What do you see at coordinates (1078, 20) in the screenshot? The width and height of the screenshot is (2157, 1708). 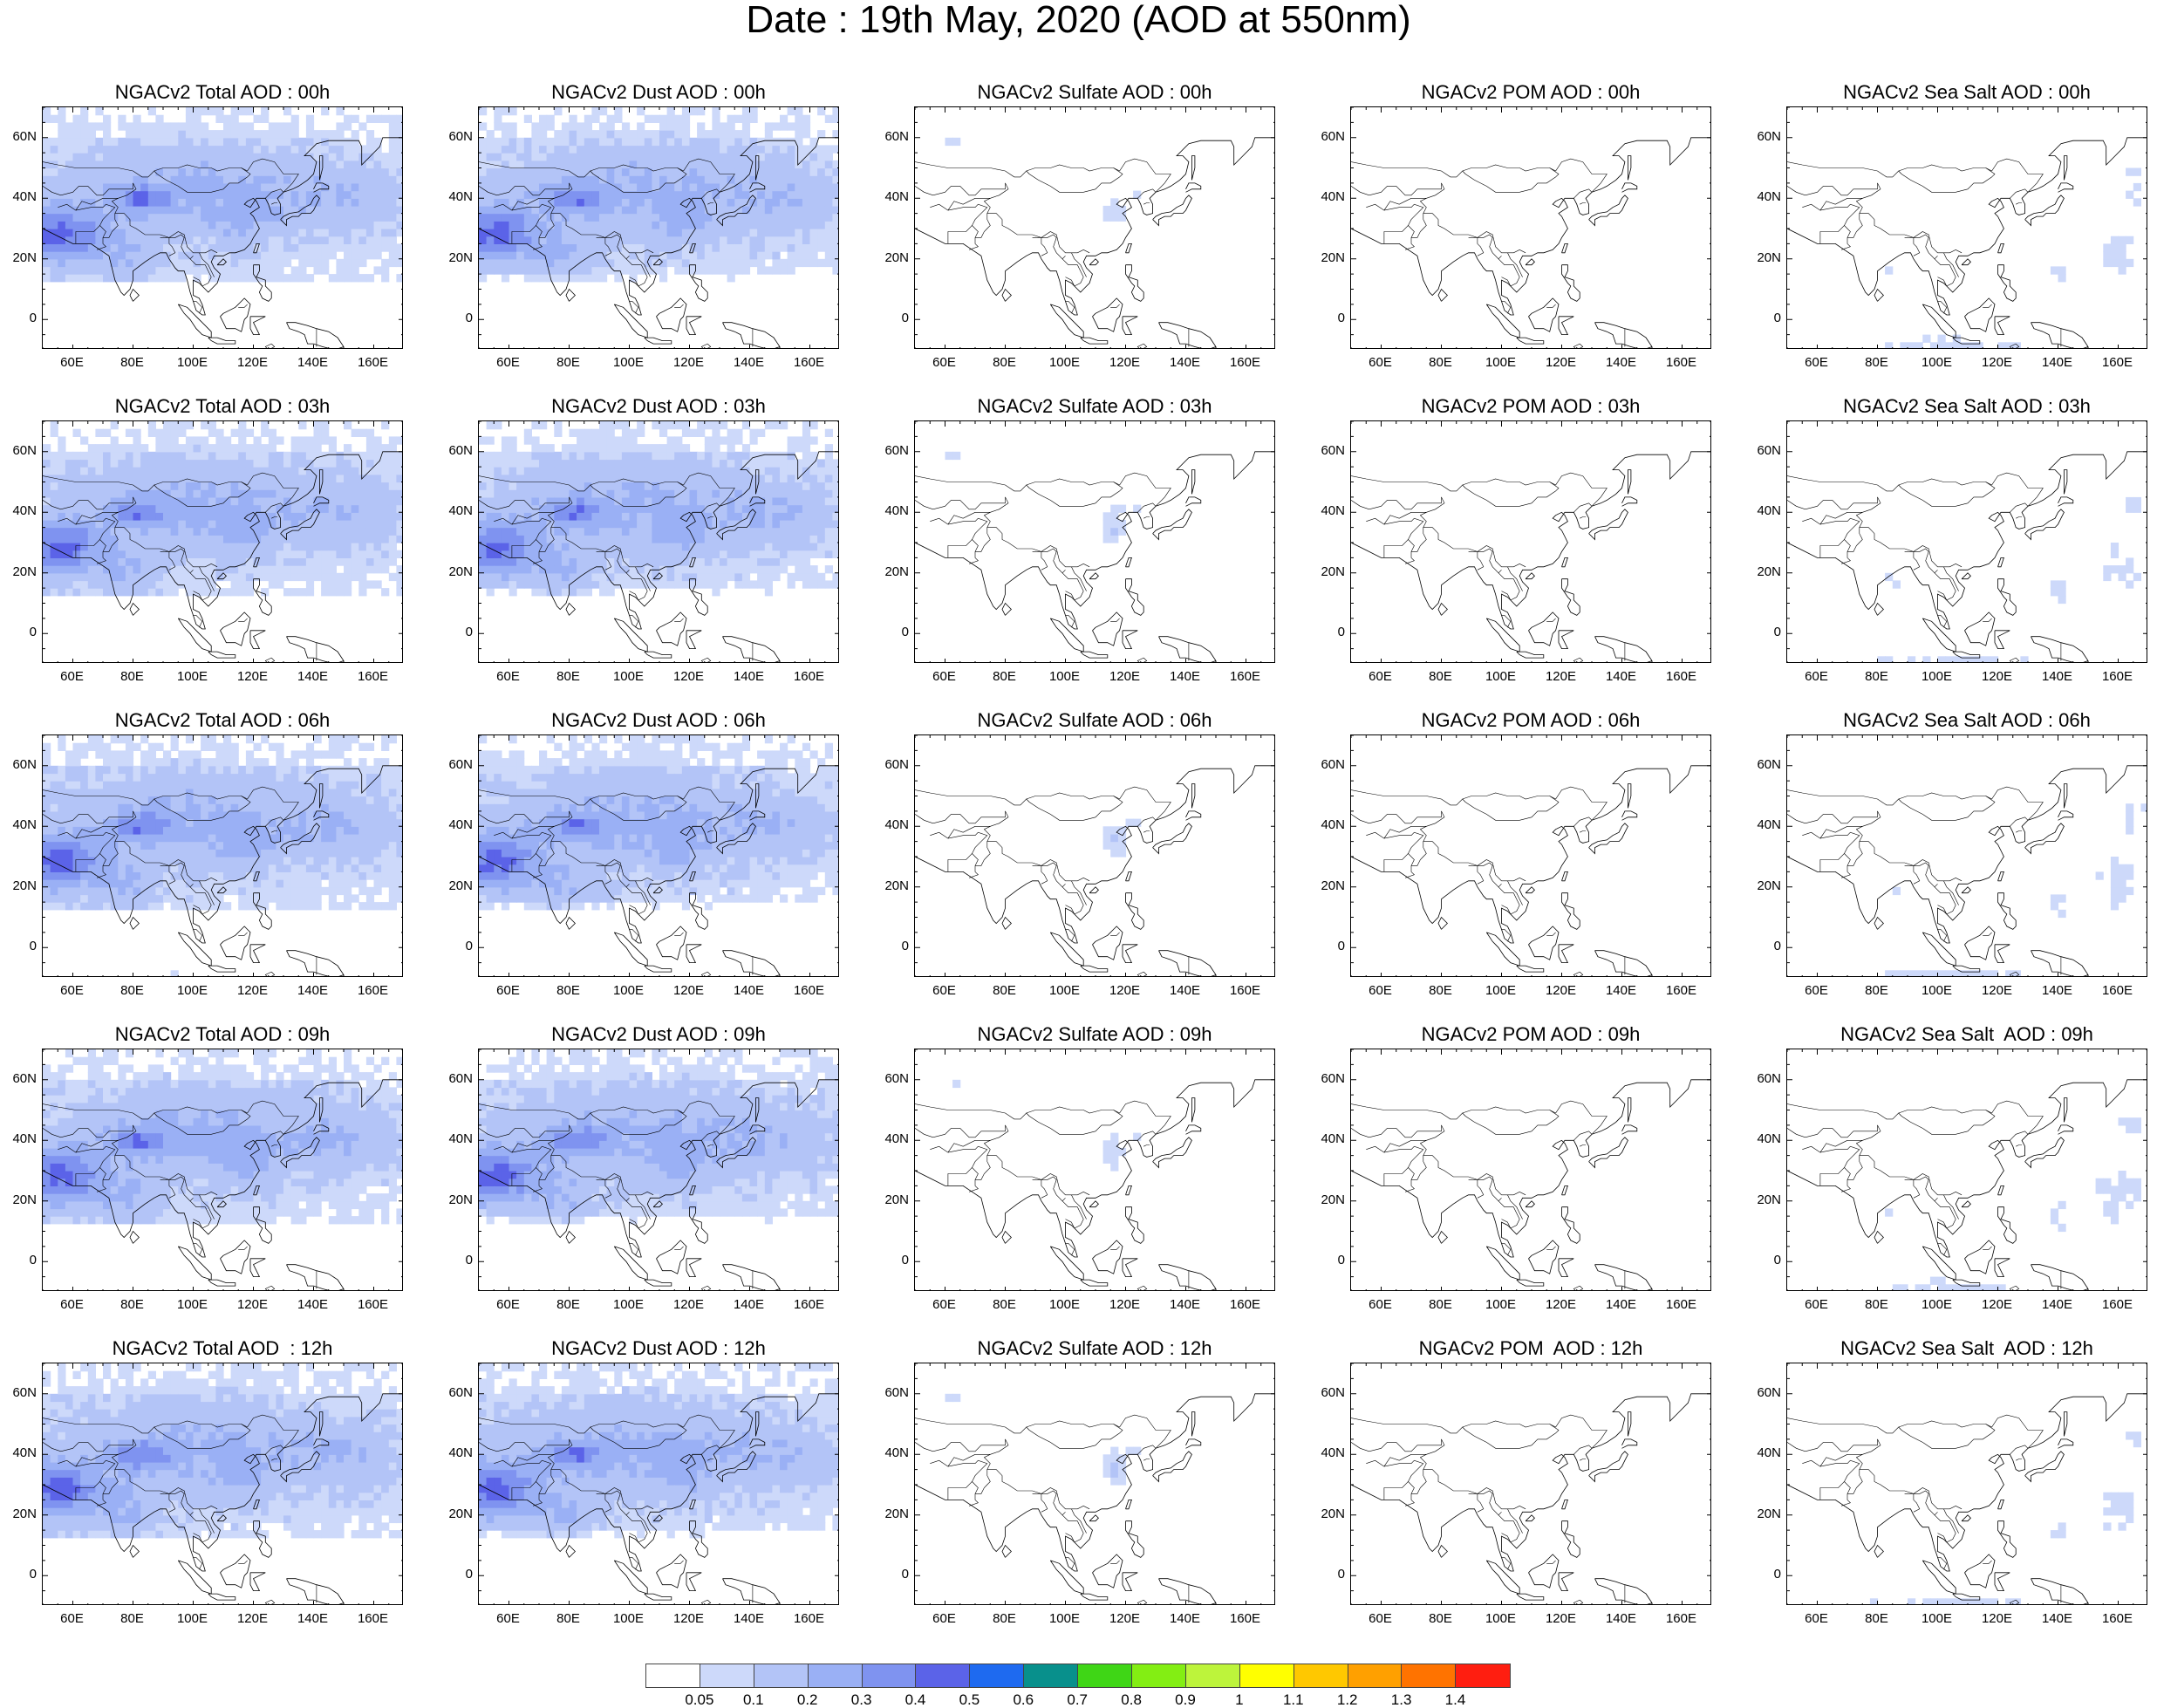 I see `figure-title: Date : 19th May, 2020 (AOD at 550nm)` at bounding box center [1078, 20].